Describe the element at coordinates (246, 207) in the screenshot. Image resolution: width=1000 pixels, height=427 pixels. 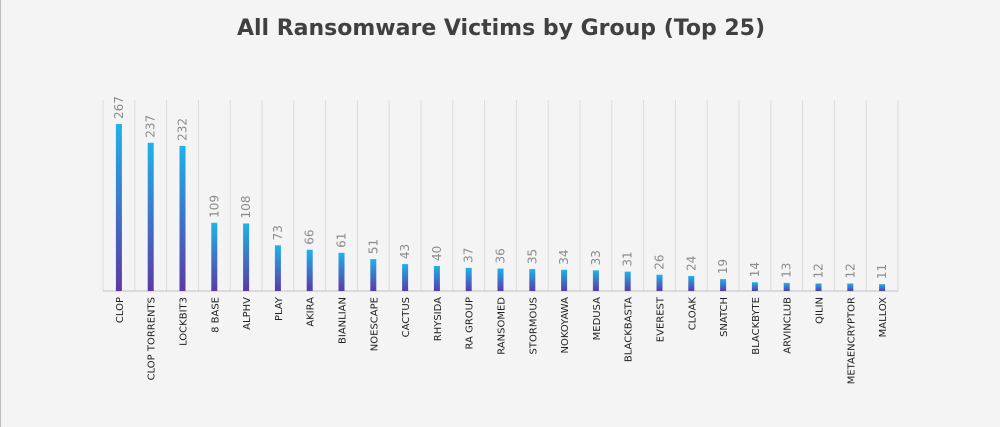
I see `data-label: 108` at that location.